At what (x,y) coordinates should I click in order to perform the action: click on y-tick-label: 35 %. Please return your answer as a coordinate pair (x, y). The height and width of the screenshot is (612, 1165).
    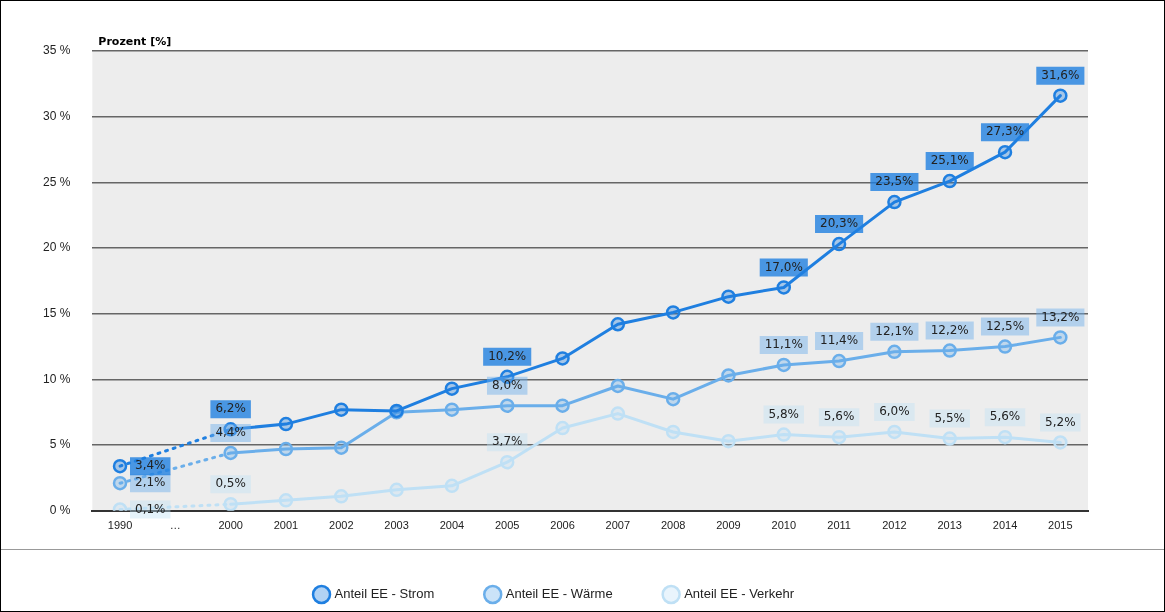
    Looking at the image, I should click on (56, 50).